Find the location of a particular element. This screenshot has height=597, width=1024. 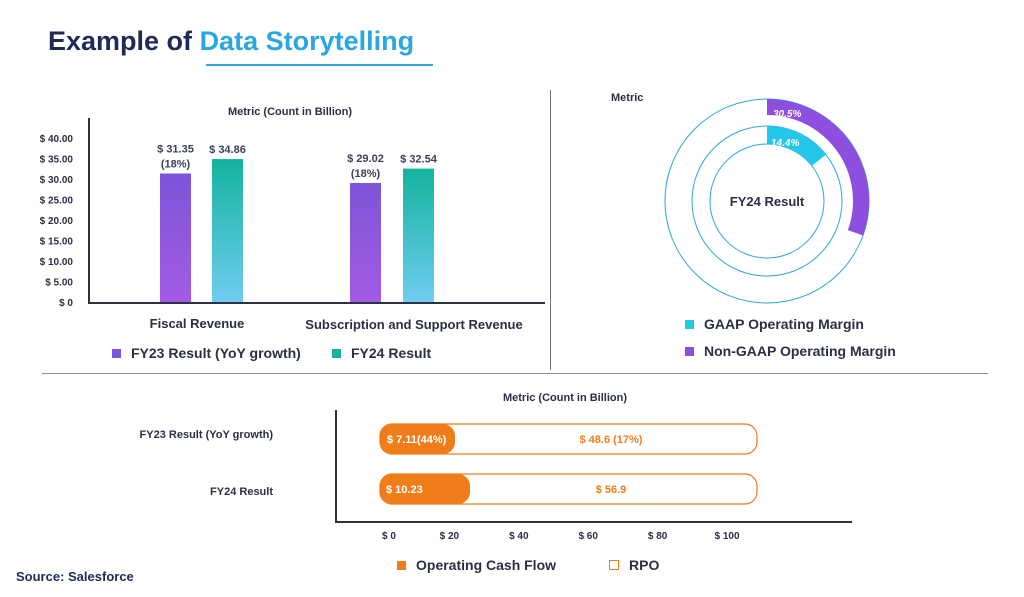

page-title: Example of Data Storytelling is located at coordinates (231, 41).